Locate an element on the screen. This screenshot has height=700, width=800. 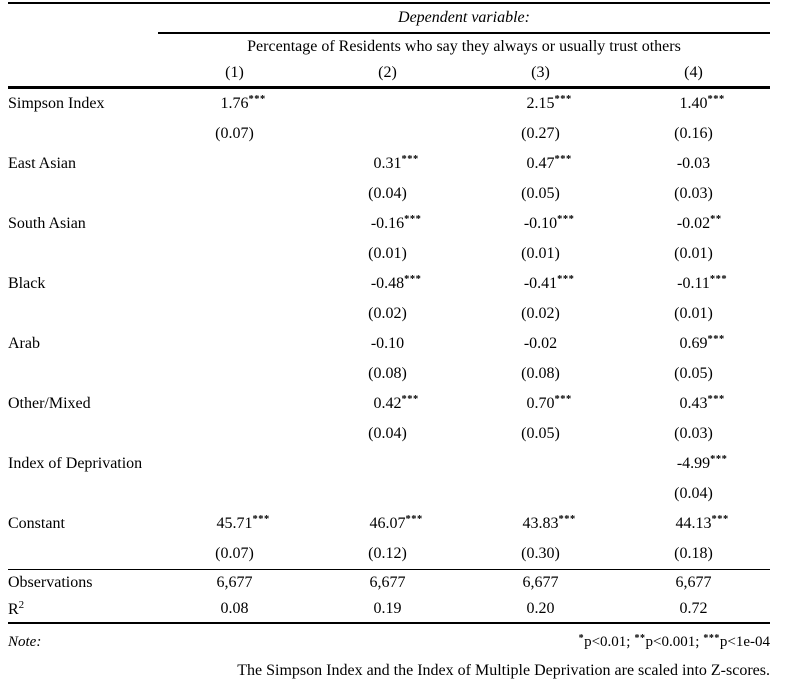
coefficient-cell: -0.48*** is located at coordinates (396, 283).